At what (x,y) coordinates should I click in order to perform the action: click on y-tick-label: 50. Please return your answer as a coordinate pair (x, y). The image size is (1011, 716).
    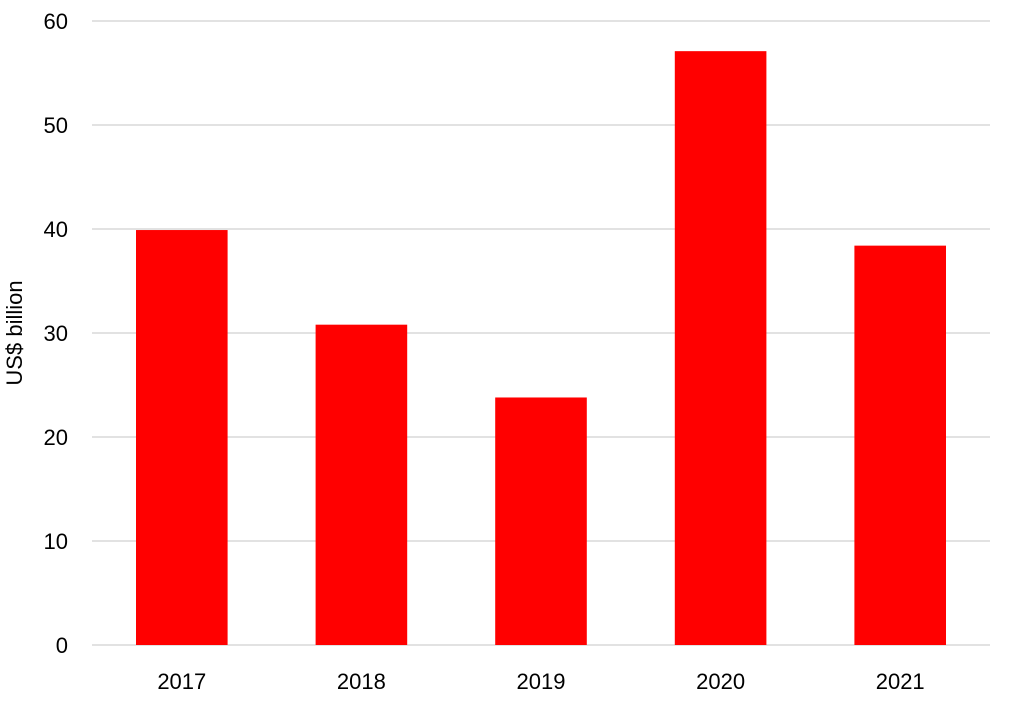
    Looking at the image, I should click on (56, 125).